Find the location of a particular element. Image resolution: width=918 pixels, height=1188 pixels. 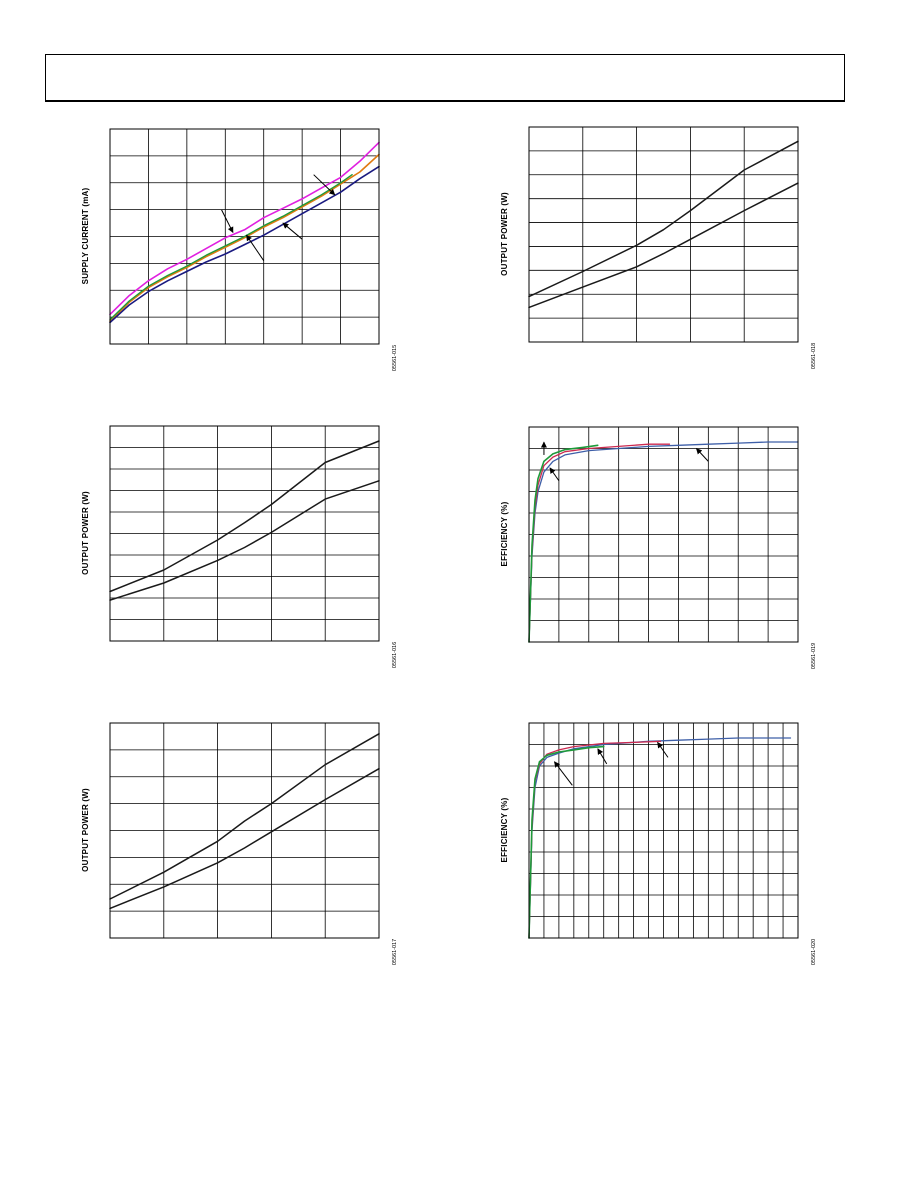

figure-id: 05561-017 is located at coordinates (395, 952).